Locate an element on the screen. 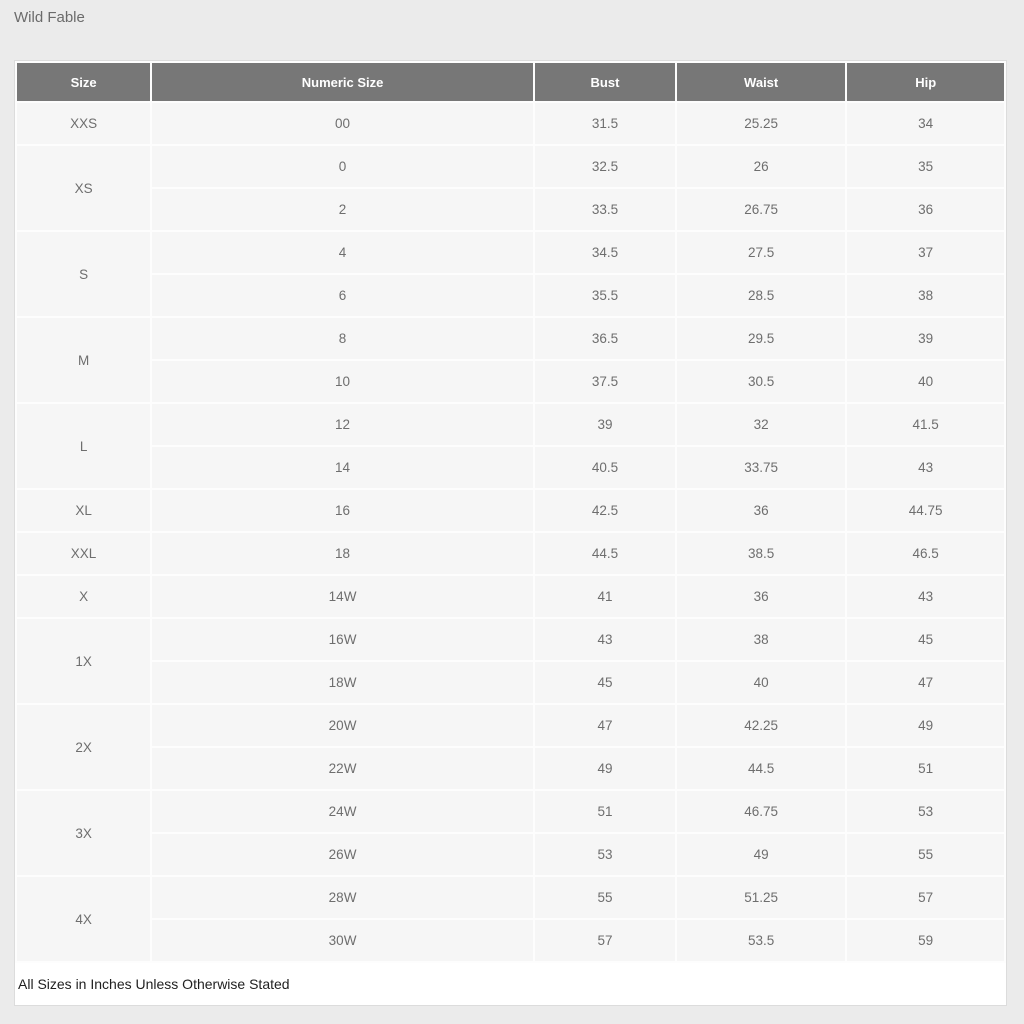 This screenshot has width=1024, height=1024. table-cell: 53 is located at coordinates (925, 811).